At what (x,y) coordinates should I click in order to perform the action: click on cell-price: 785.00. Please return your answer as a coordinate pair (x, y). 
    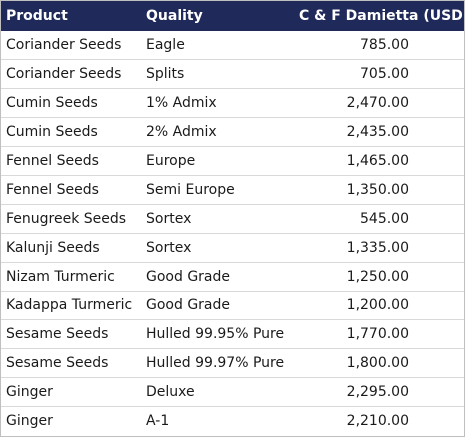
    Looking at the image, I should click on (379, 46).